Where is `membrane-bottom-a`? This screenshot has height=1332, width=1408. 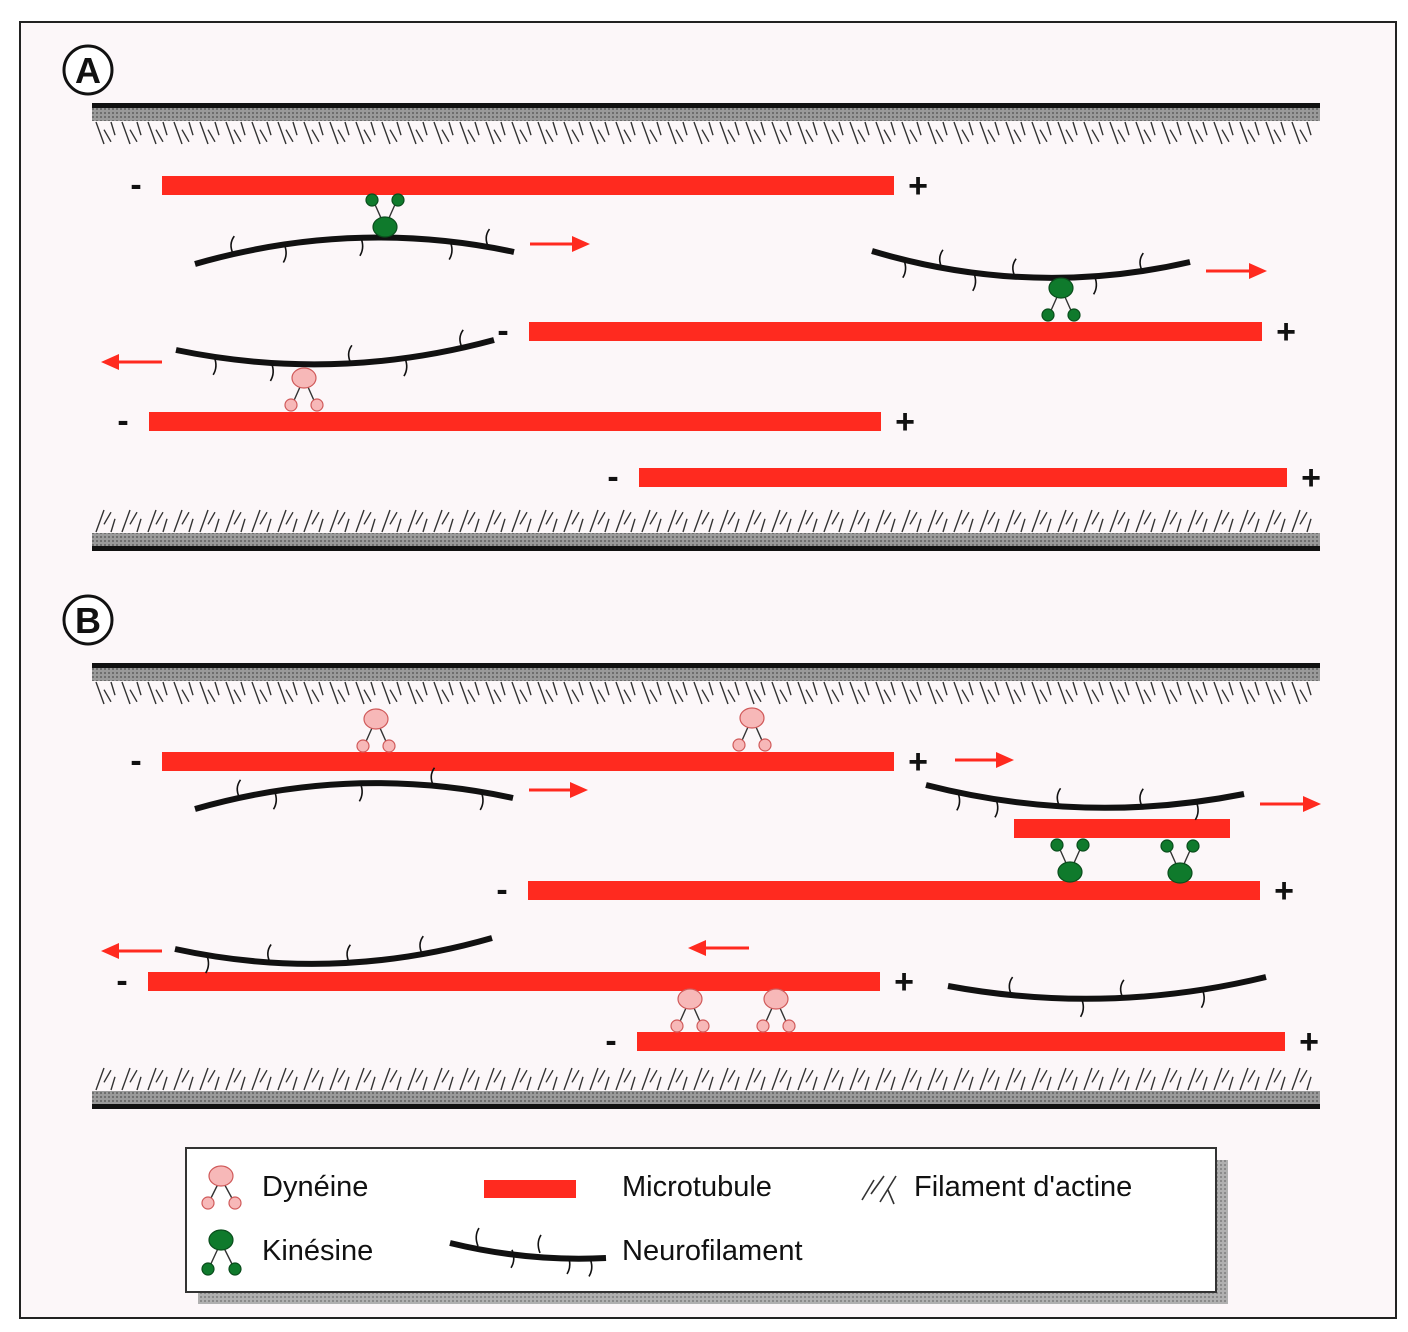 membrane-bottom-a is located at coordinates (706, 530).